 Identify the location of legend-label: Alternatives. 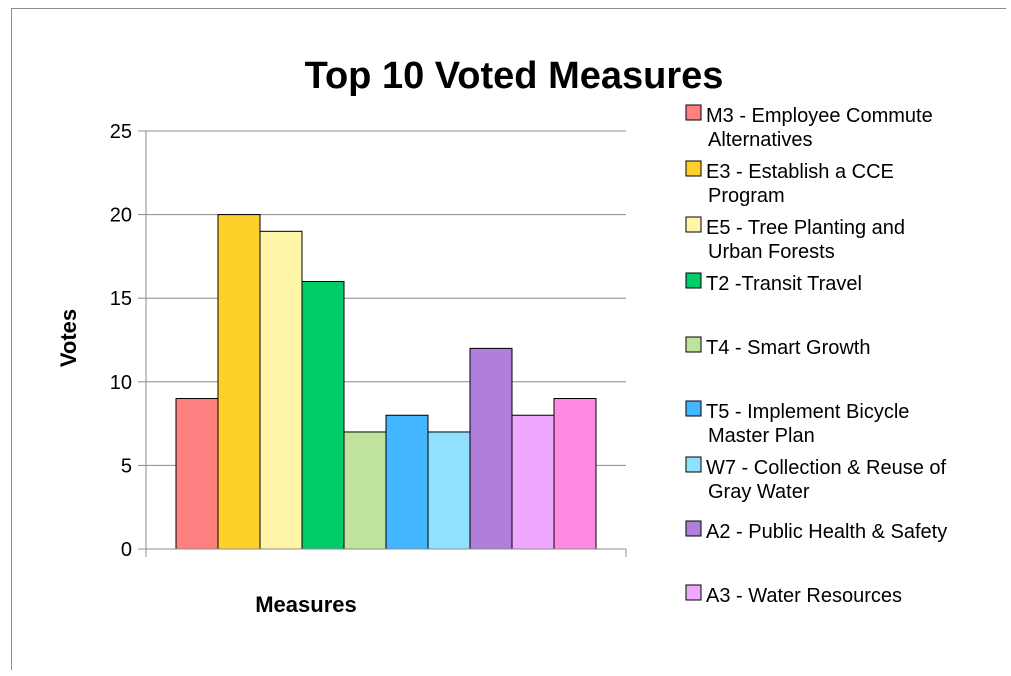
(760, 140).